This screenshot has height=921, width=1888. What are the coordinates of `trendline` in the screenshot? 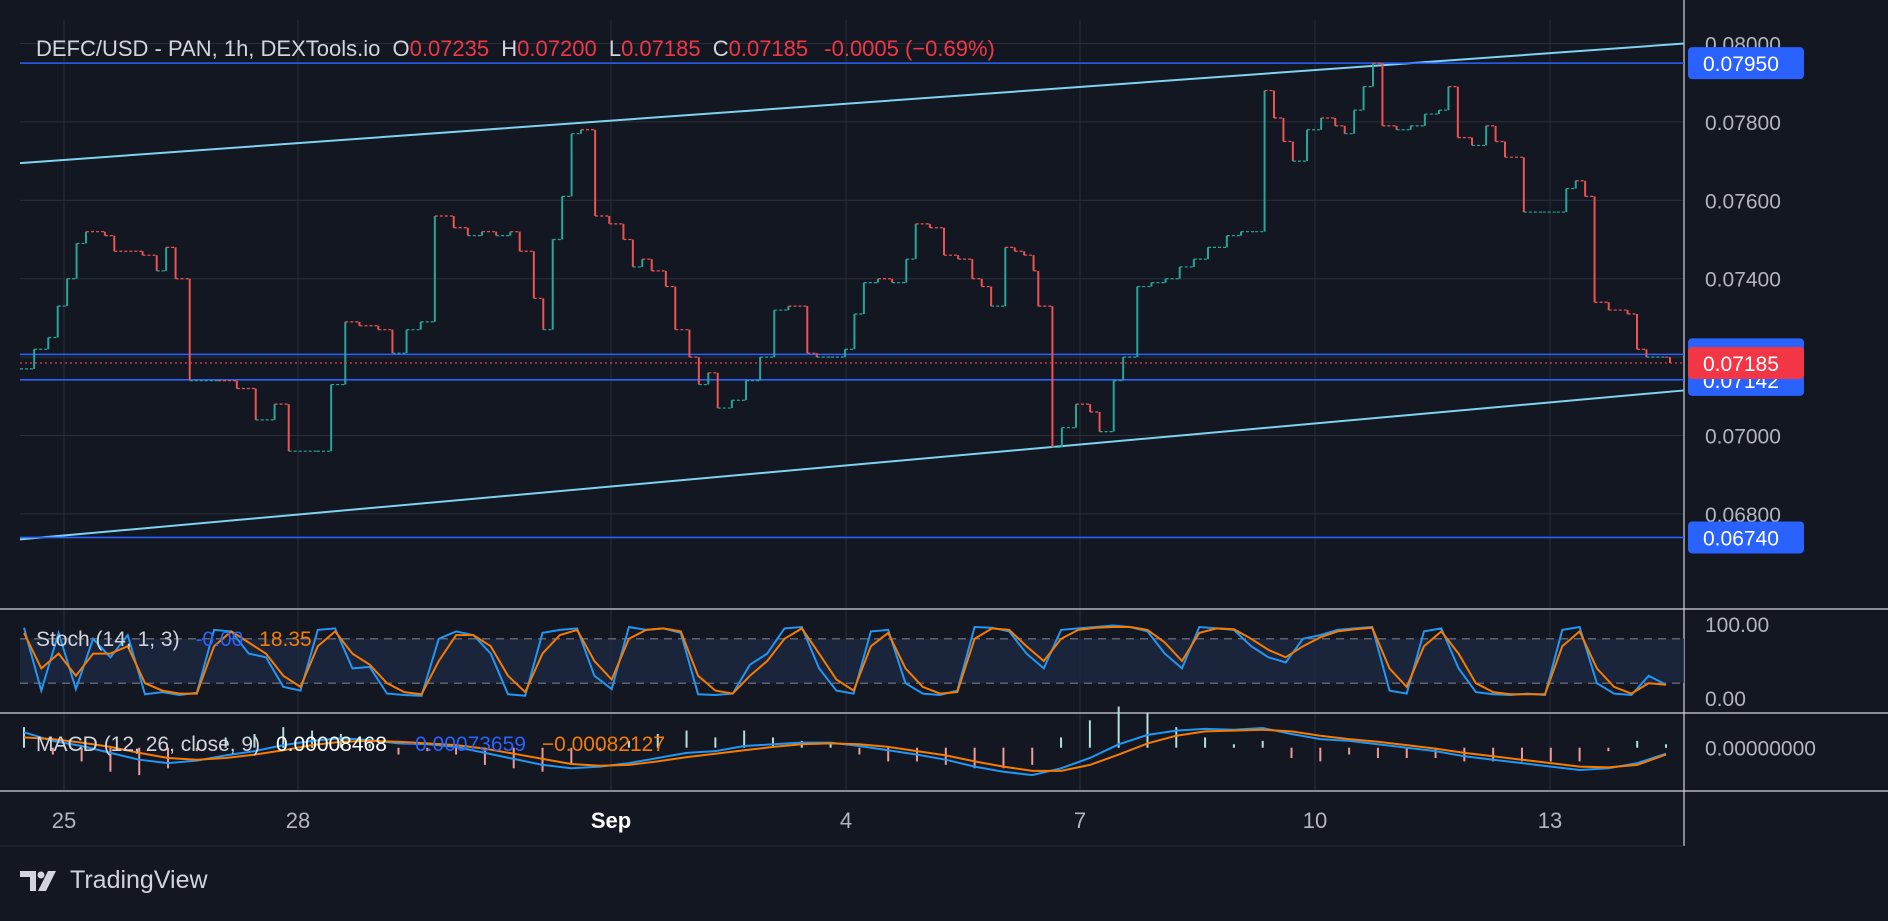 It's located at (852, 465).